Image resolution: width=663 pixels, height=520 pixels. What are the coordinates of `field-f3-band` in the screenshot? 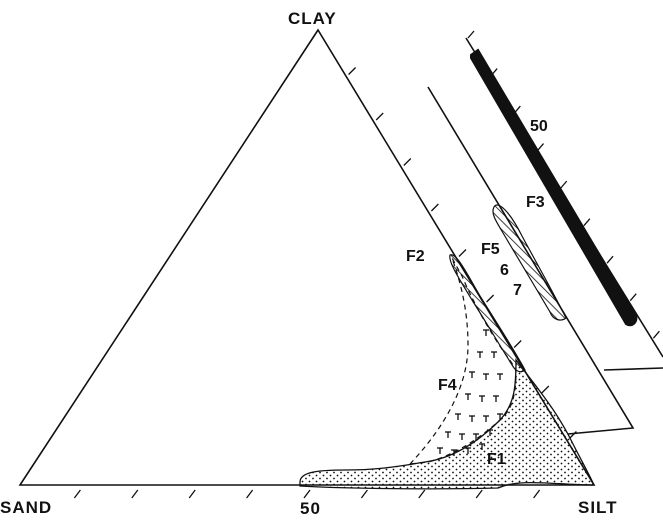 It's located at (554, 187).